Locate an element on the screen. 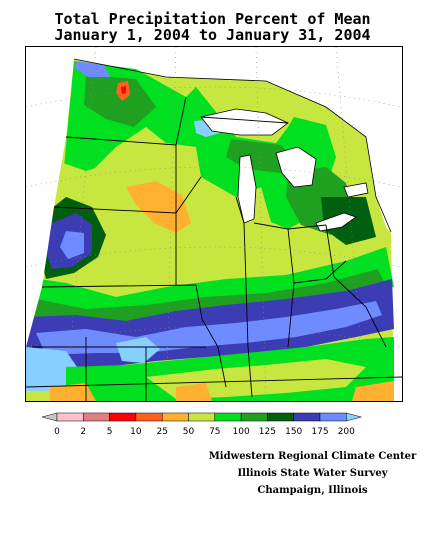 The image size is (425, 550). lake-huron is located at coordinates (296, 167).